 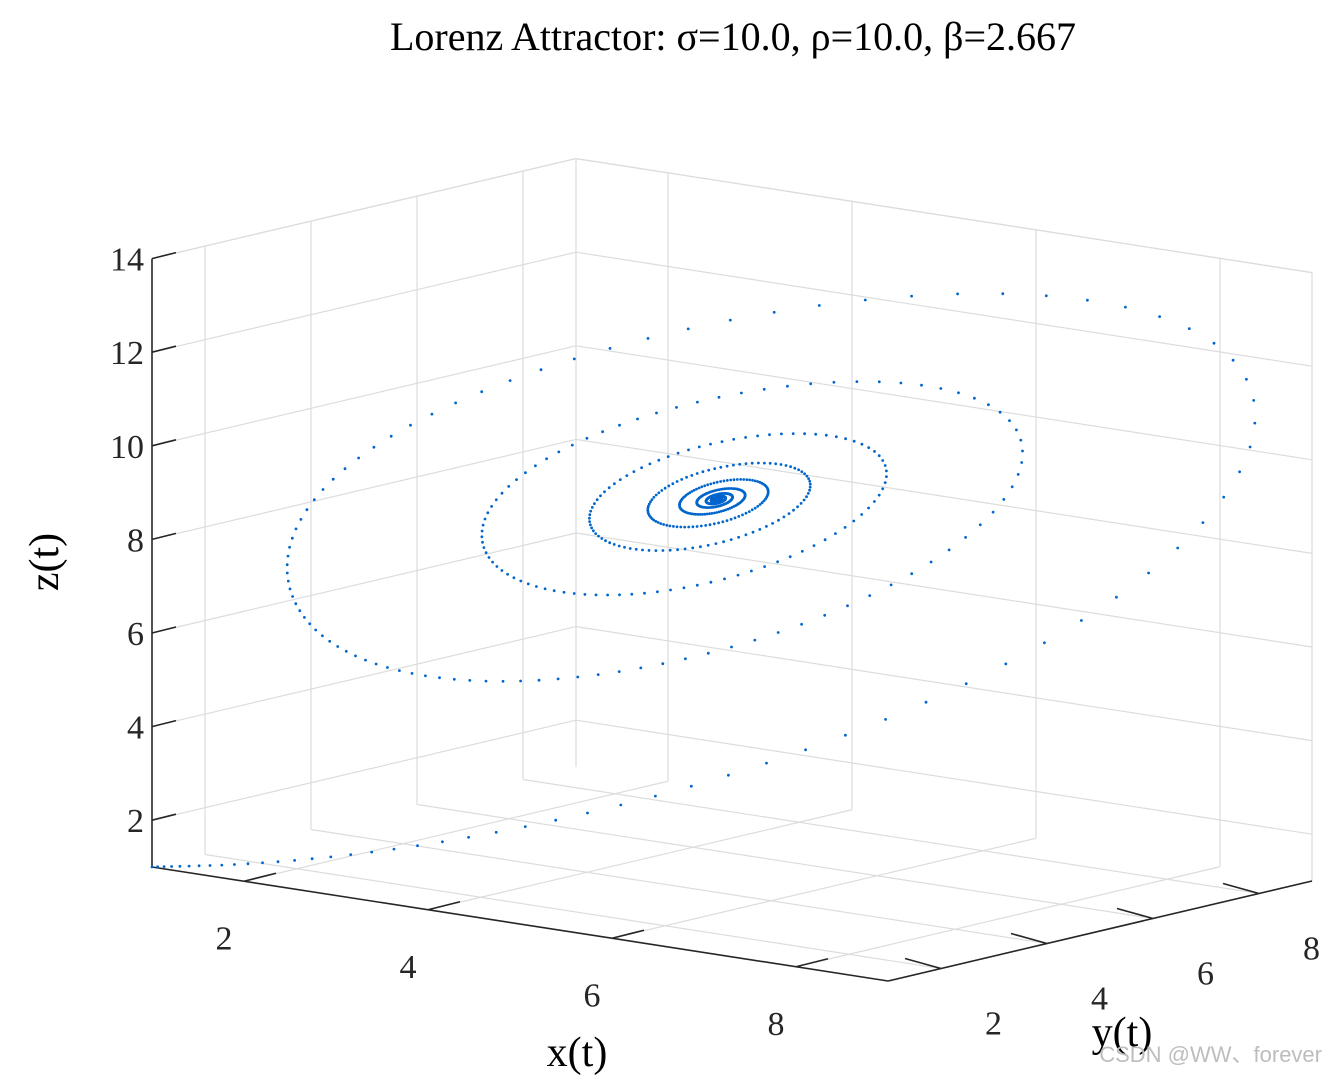 I want to click on grid-edge, so click(x=364, y=209).